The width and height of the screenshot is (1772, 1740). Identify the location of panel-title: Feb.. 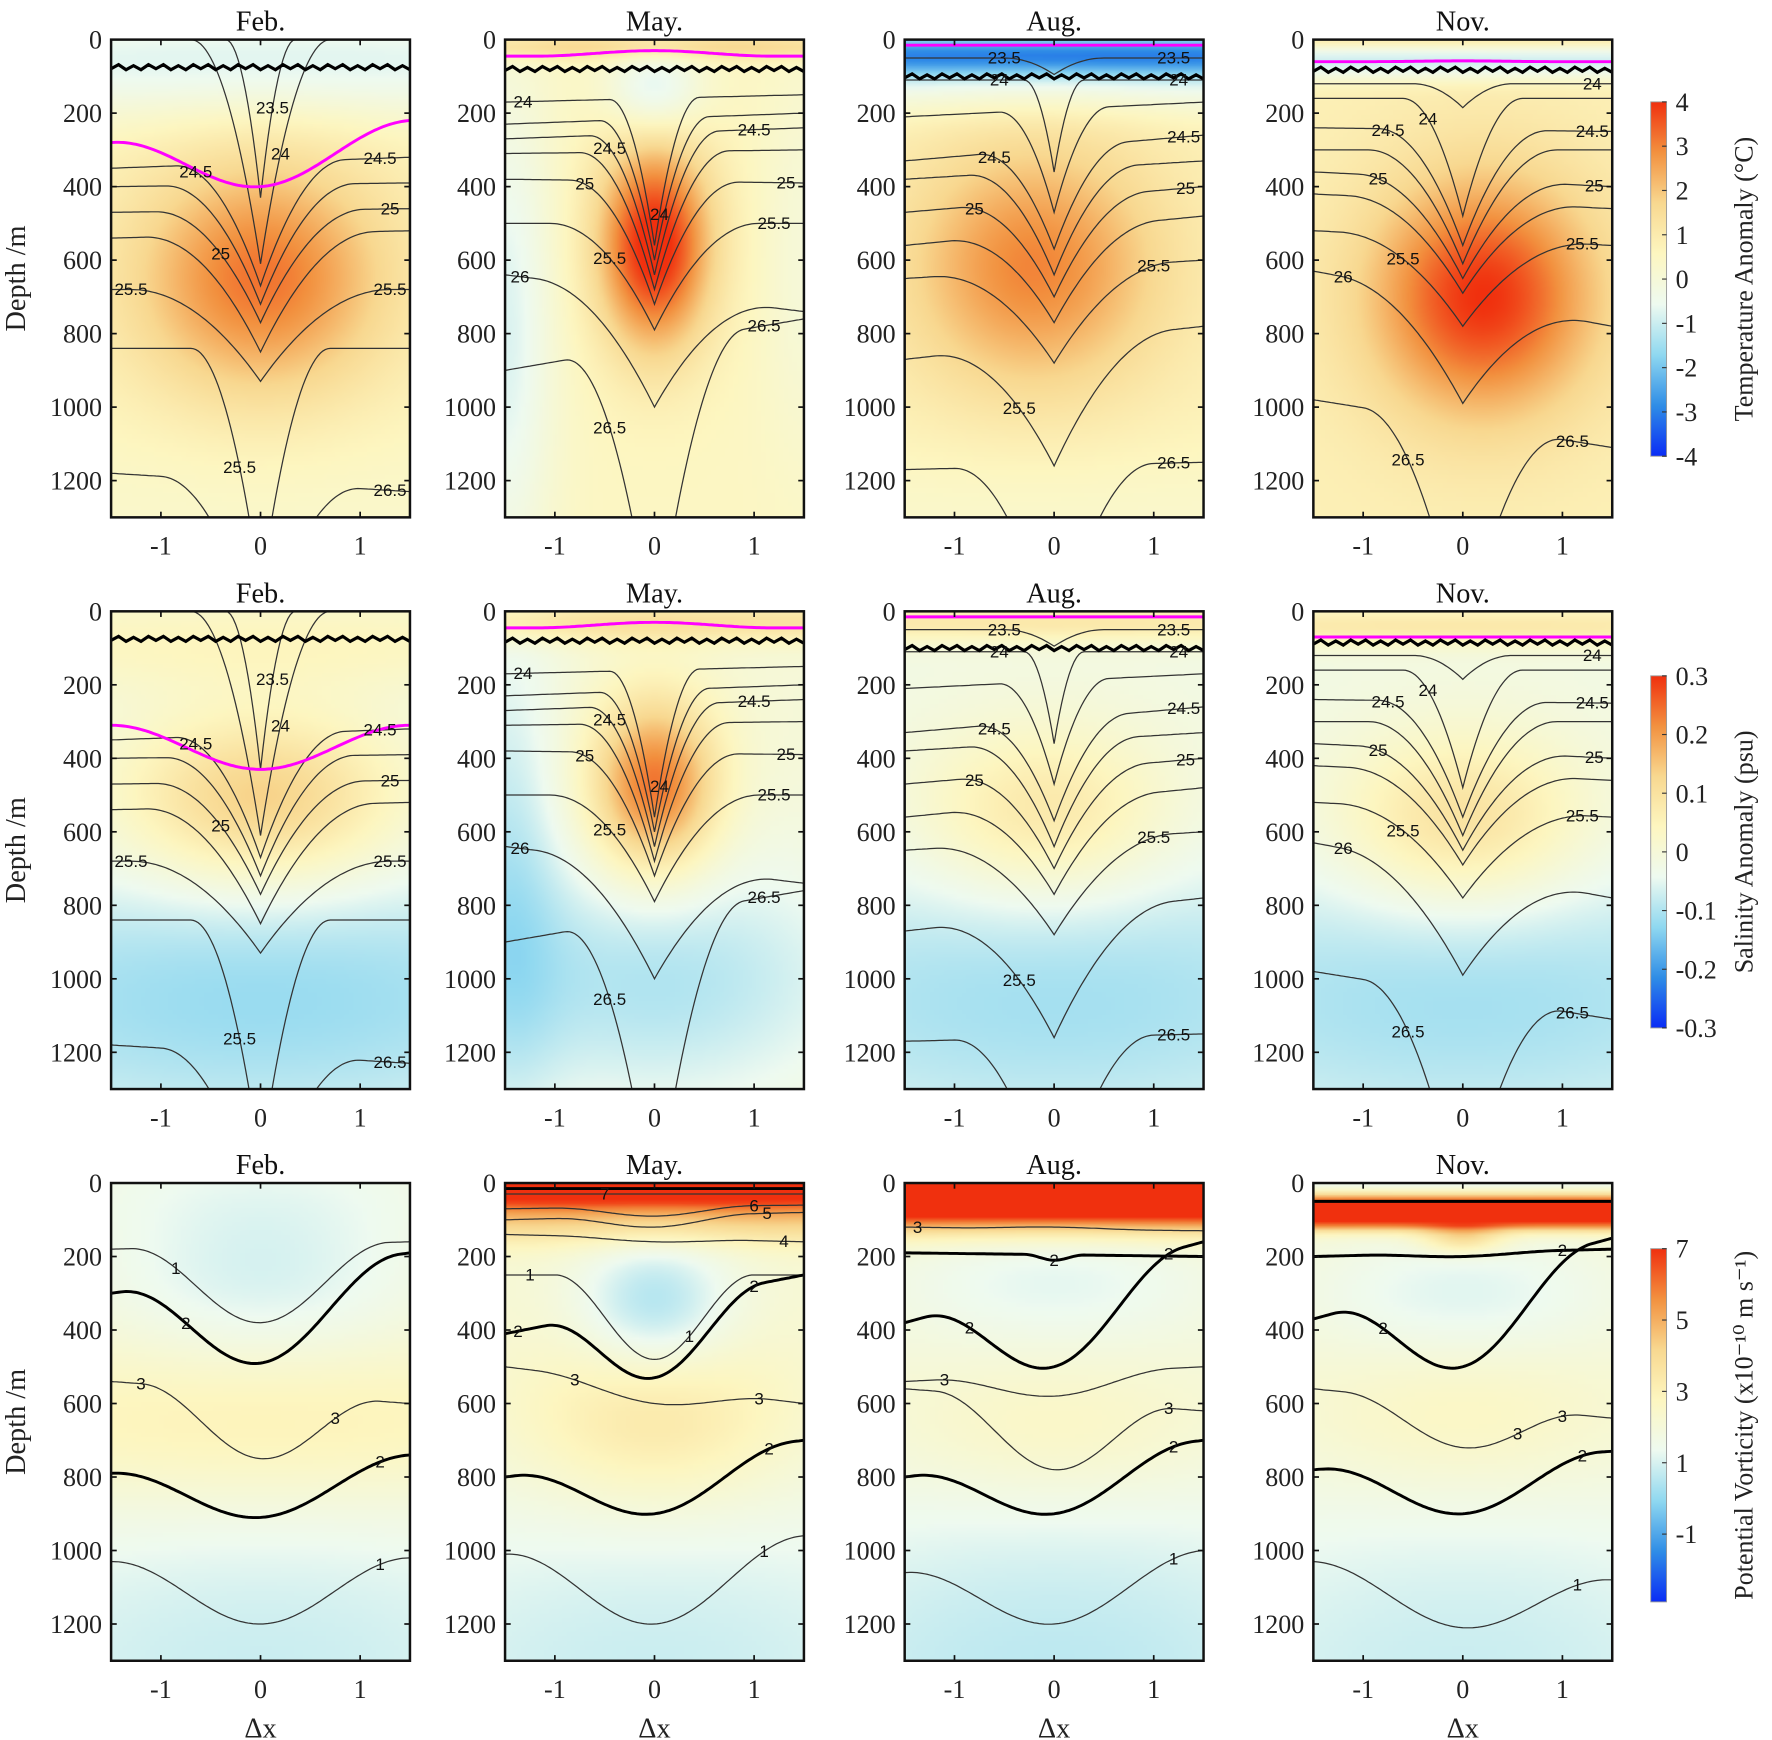
(261, 22).